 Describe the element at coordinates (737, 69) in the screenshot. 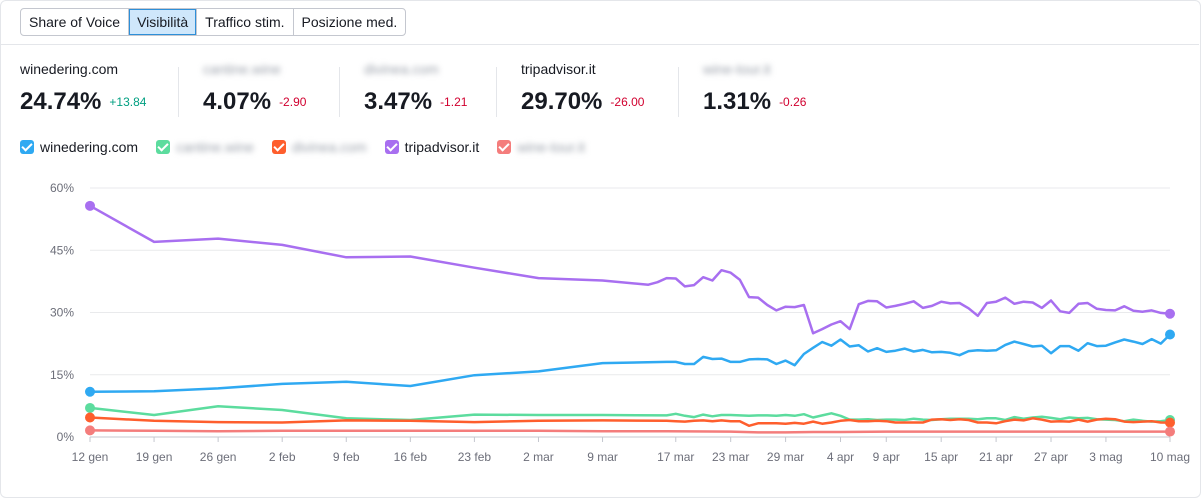

I see `metric-domain: wine-tour.it` at that location.